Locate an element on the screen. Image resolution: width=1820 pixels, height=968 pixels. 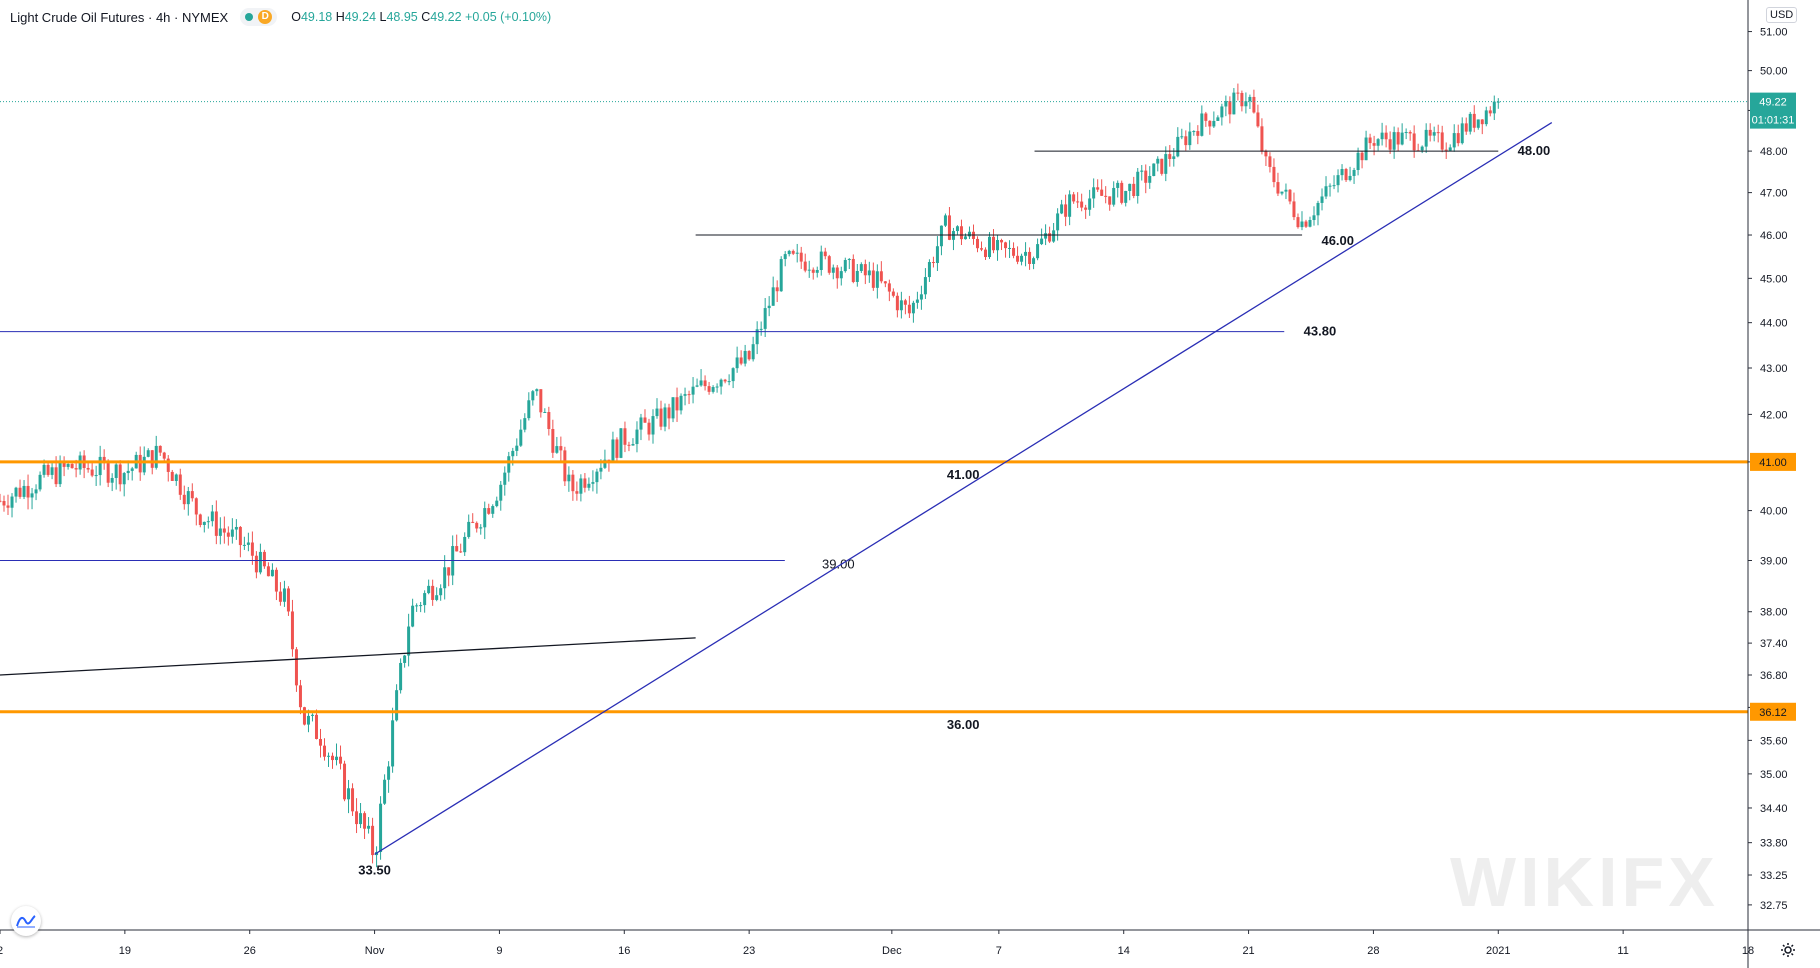
x-tick-label: 14 is located at coordinates (1124, 951).